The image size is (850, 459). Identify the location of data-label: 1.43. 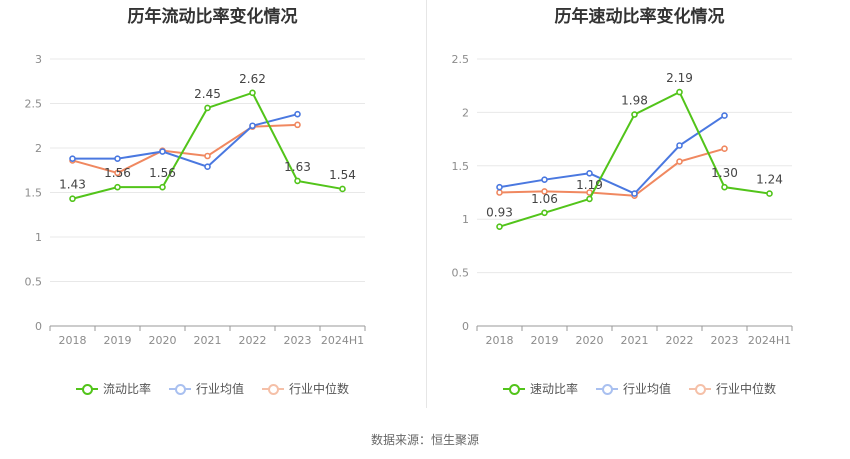
(72, 185).